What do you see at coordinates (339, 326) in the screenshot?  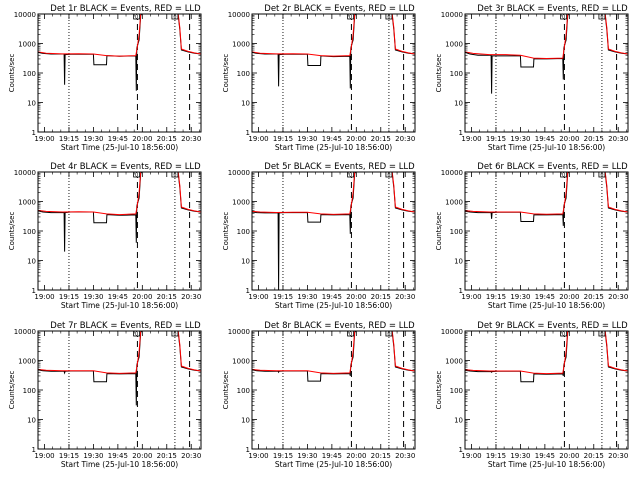 I see `panel-title: Det 8r BLACK = Events, RED = LLD` at bounding box center [339, 326].